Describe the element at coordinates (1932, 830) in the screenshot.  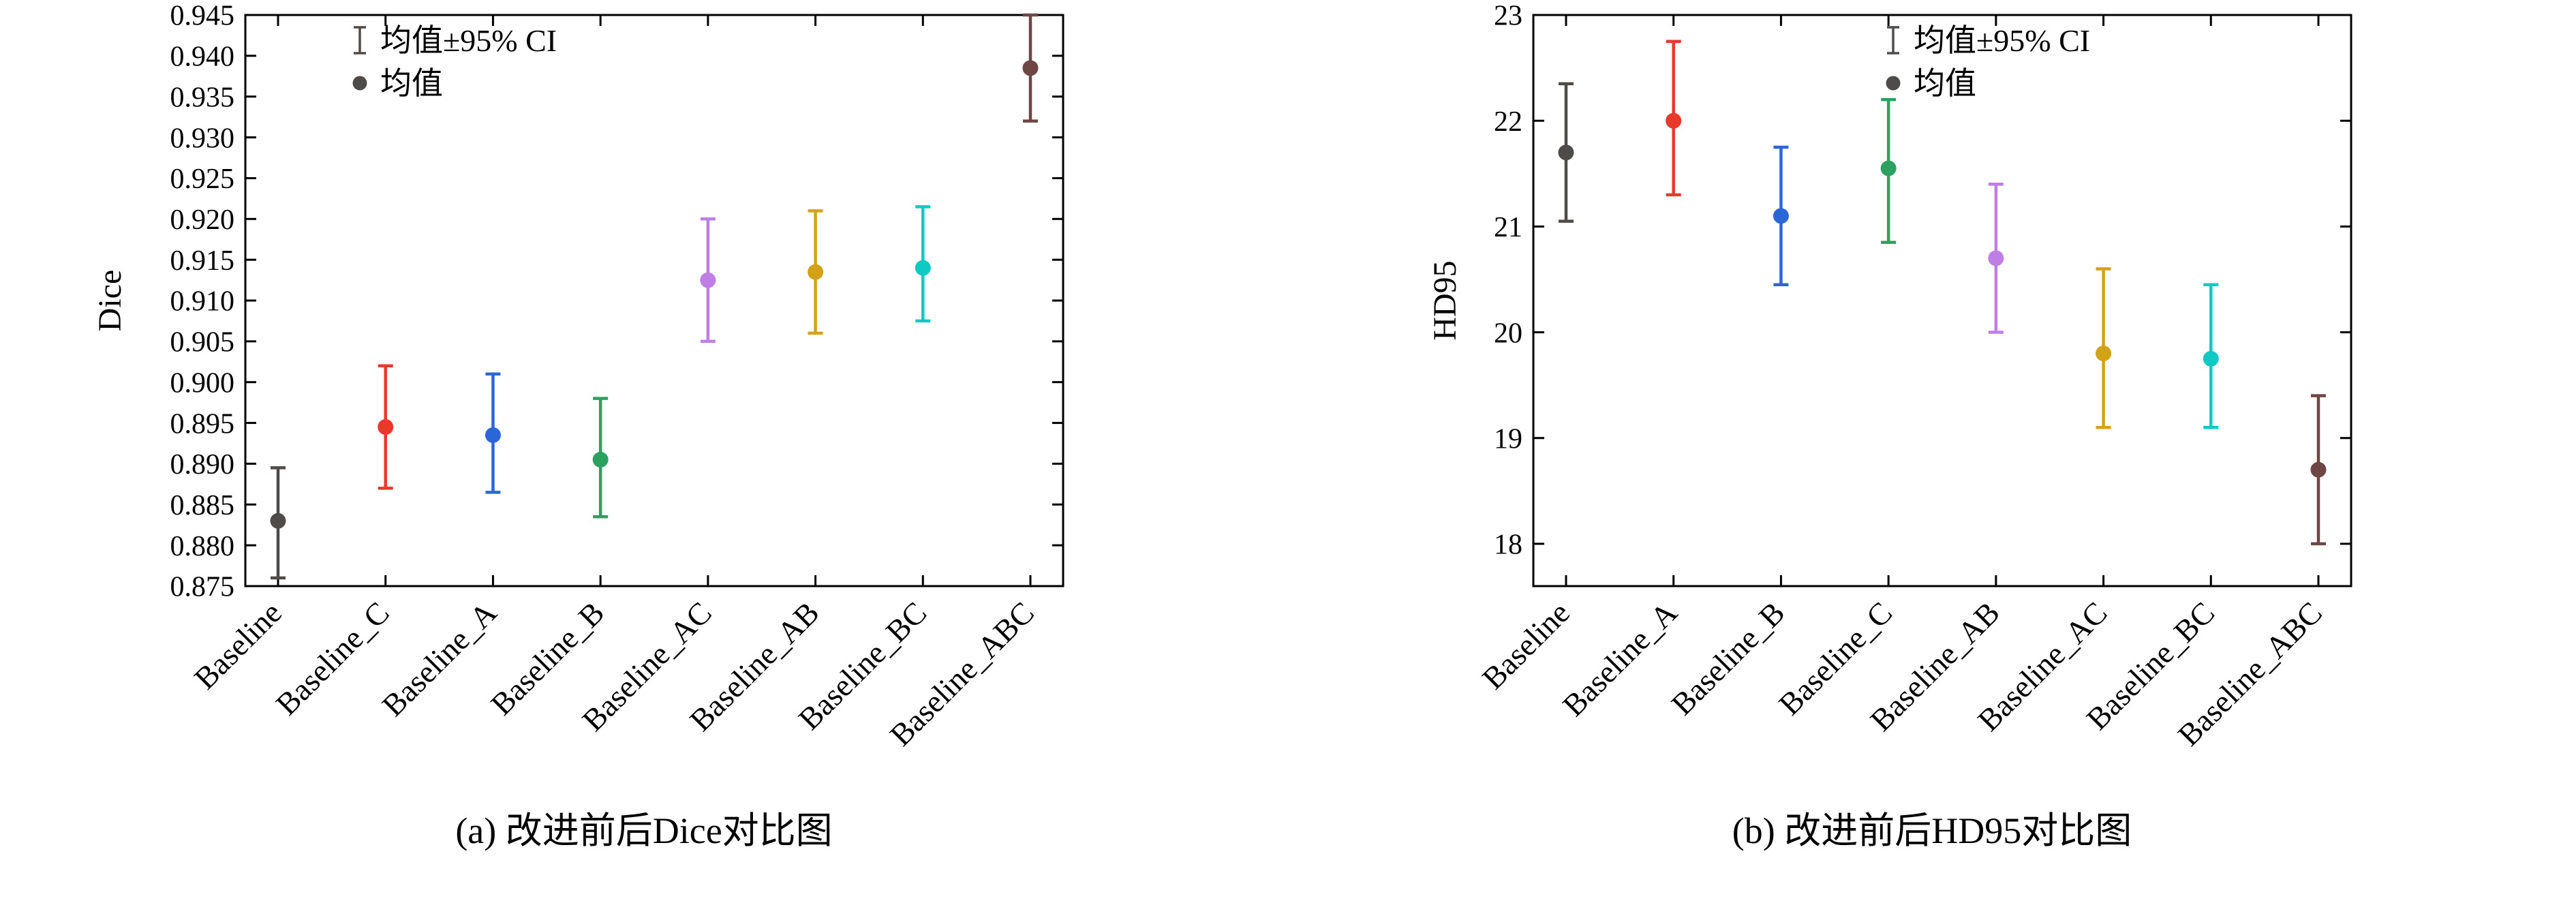
I see `hd95-chart-caption: (b) 改进前后HD95对比图` at that location.